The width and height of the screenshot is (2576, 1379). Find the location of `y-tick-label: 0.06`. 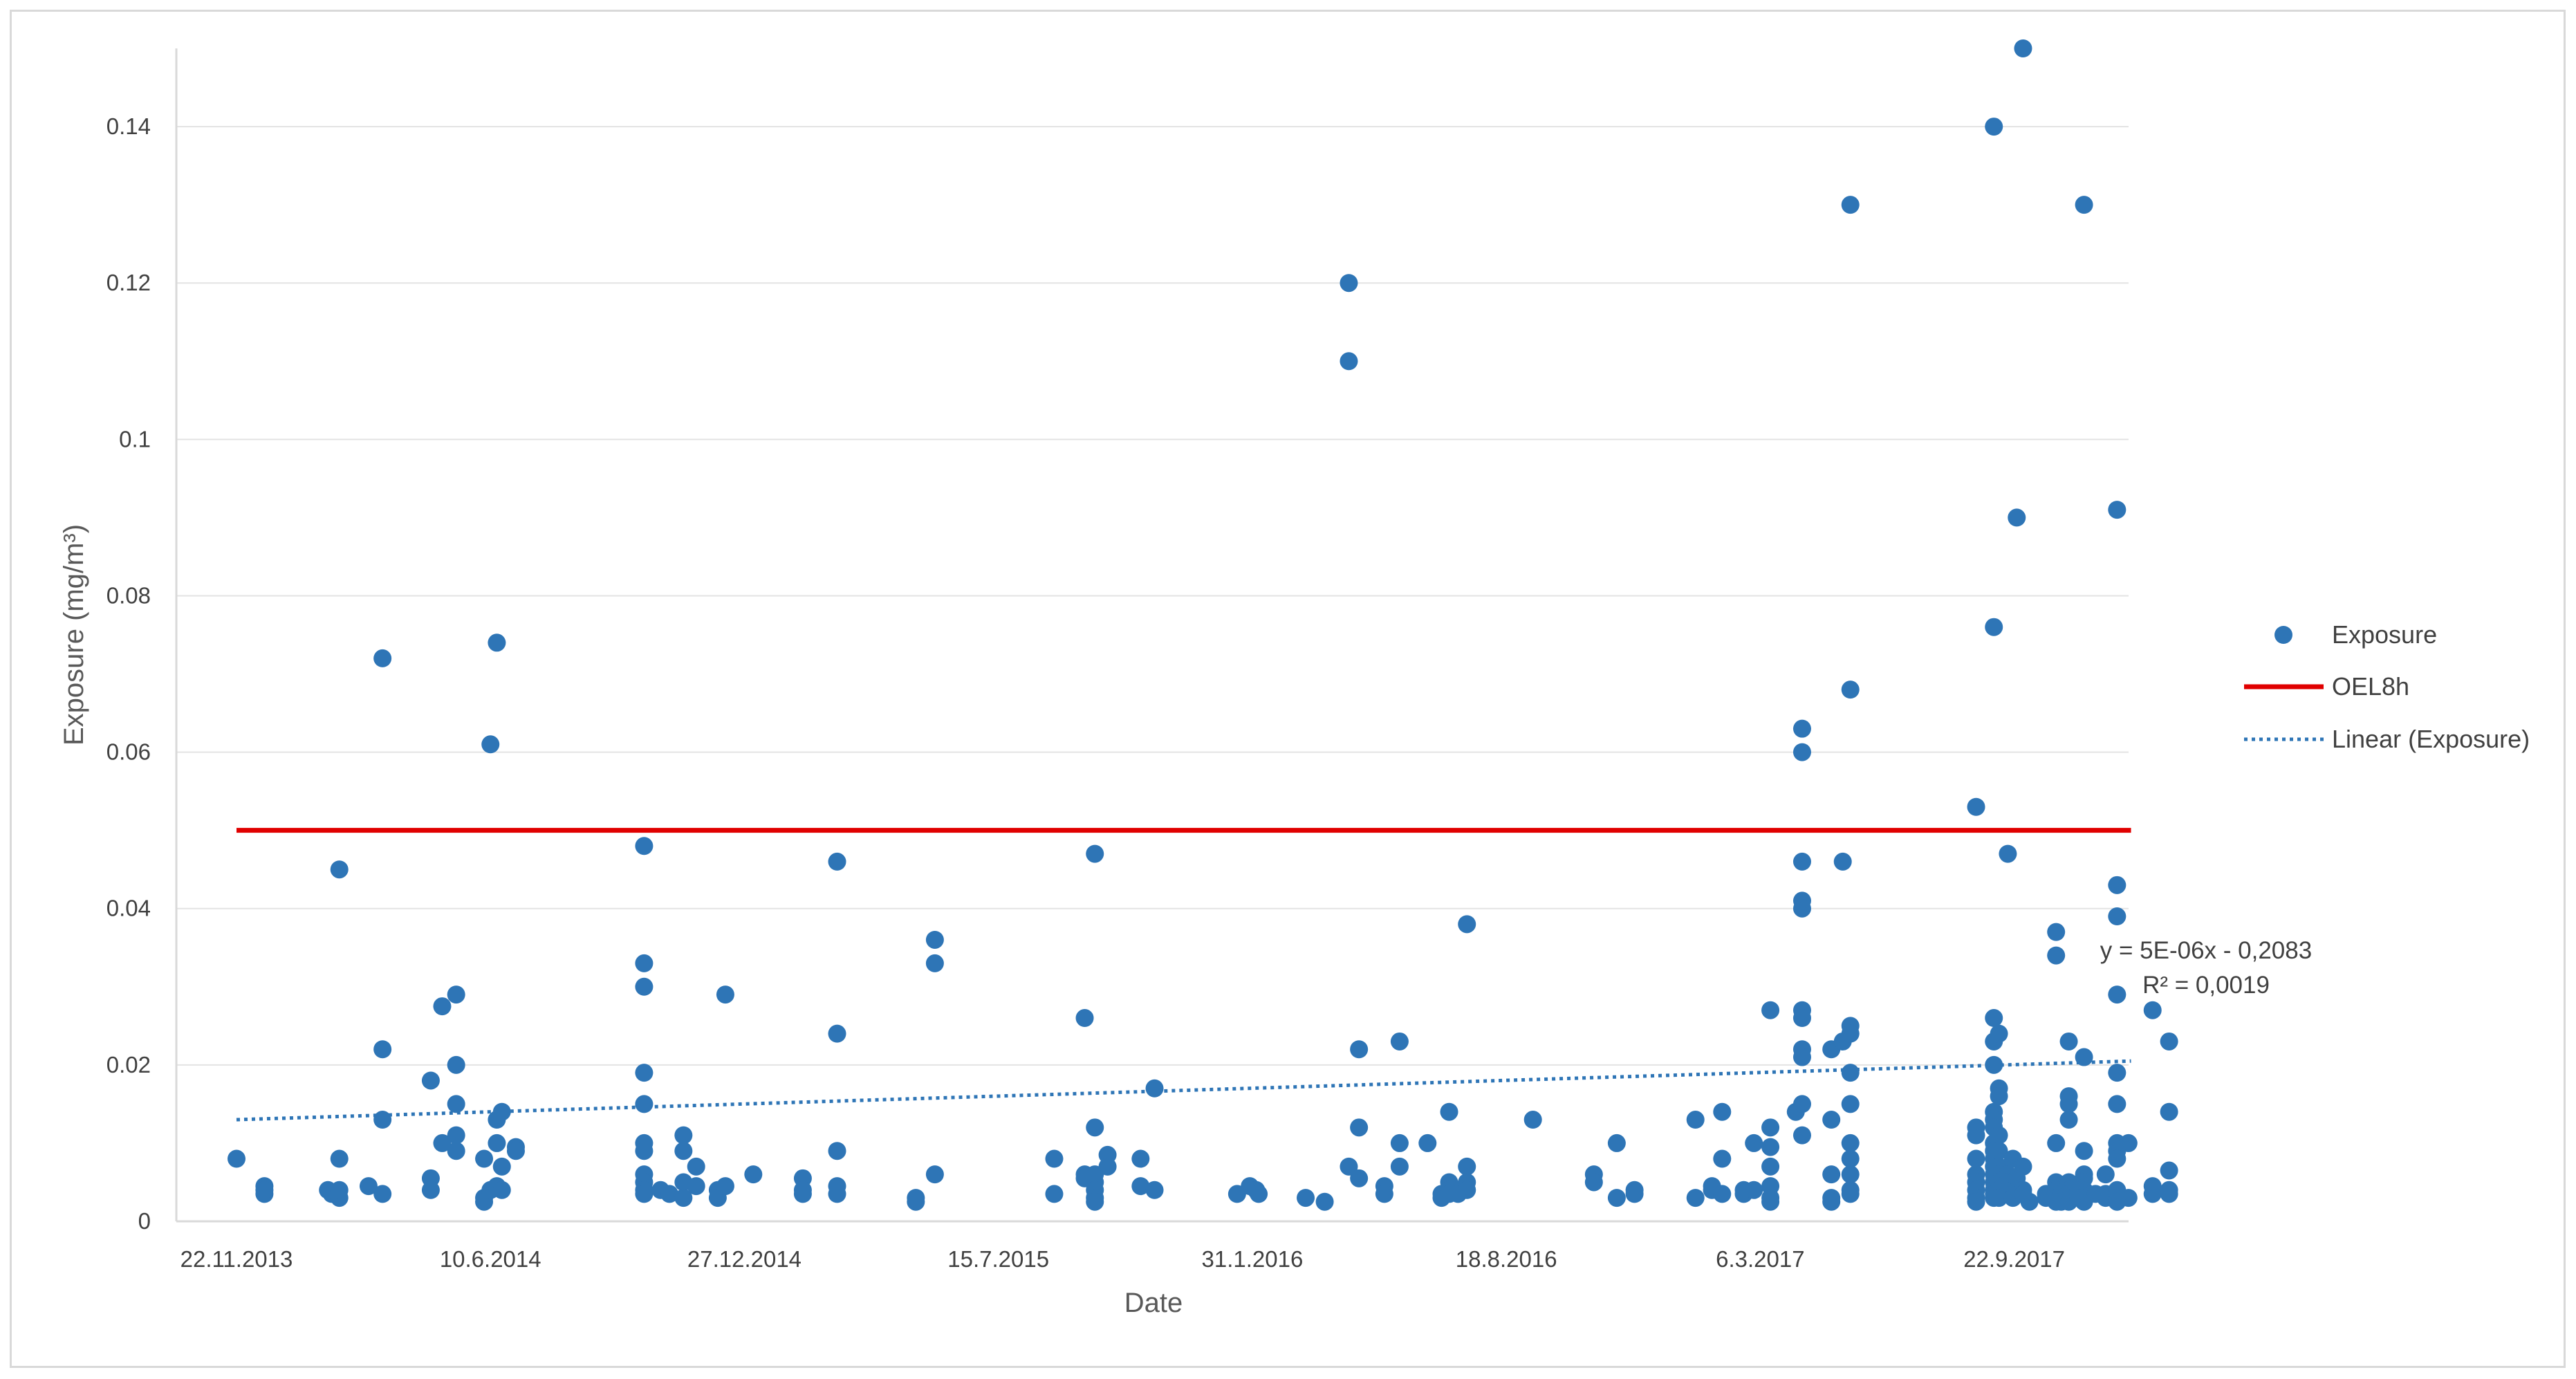

y-tick-label: 0.06 is located at coordinates (128, 752).